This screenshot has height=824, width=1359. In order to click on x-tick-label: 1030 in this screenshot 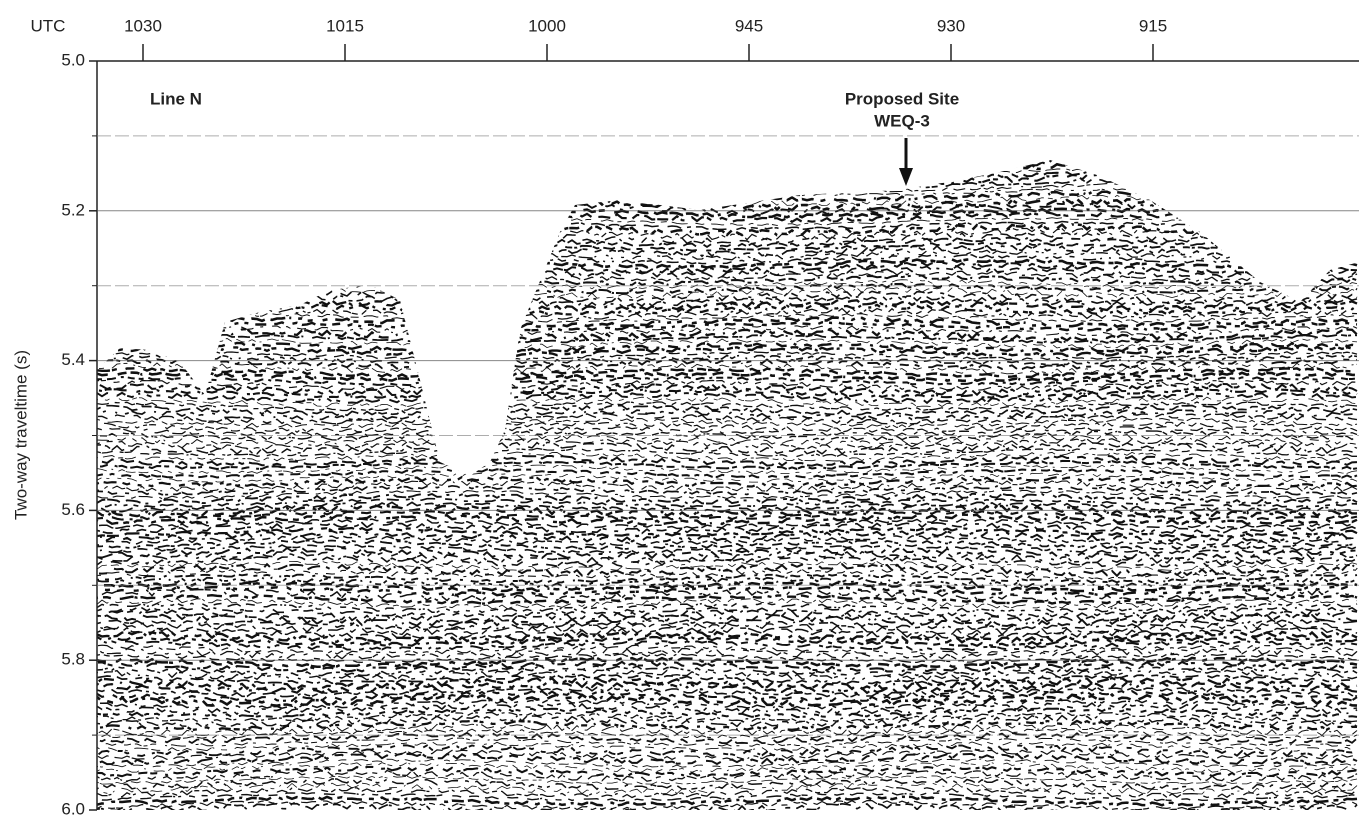, I will do `click(143, 25)`.